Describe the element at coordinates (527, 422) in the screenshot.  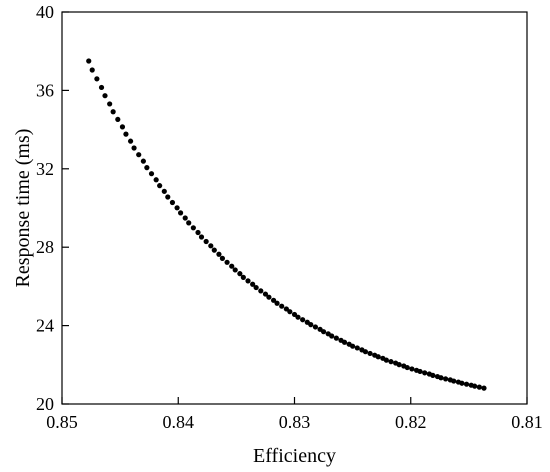
I see `x-tick-label: 0.81` at that location.